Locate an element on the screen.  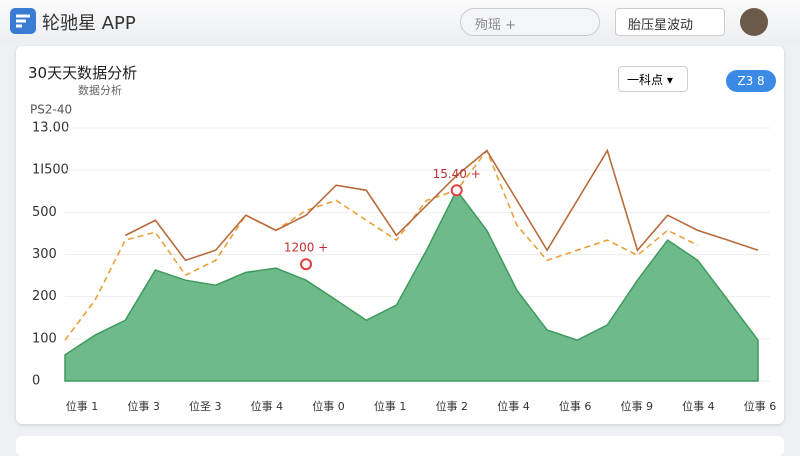
card-subtitle: 数据分析 is located at coordinates (100, 90).